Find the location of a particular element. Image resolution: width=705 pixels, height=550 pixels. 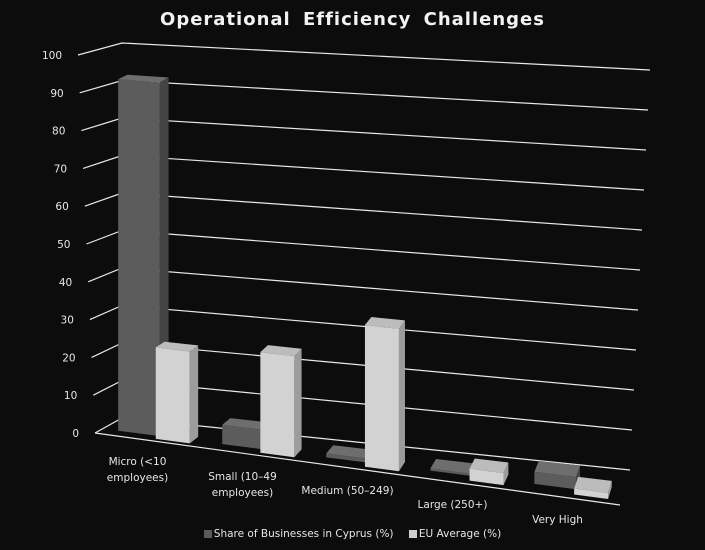

y-tick-label: 70 is located at coordinates (60, 169).